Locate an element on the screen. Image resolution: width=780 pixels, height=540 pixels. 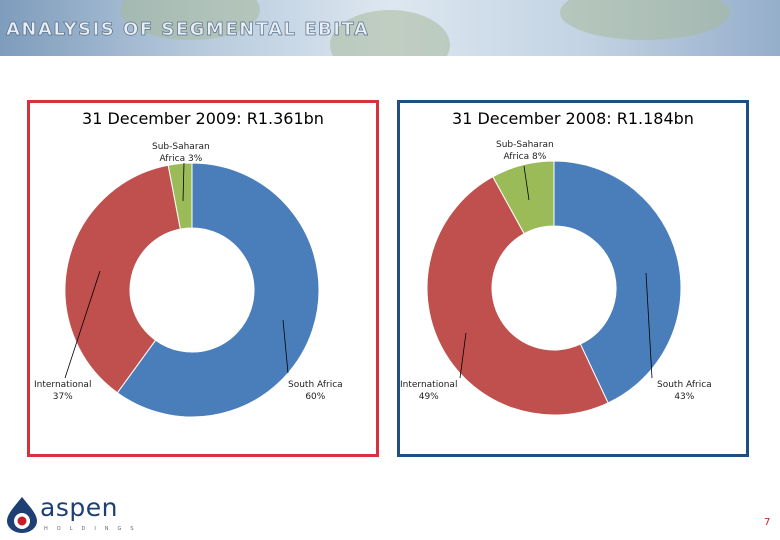
chart-title: 31 December 2009: R1.361bn is located at coordinates (203, 118).